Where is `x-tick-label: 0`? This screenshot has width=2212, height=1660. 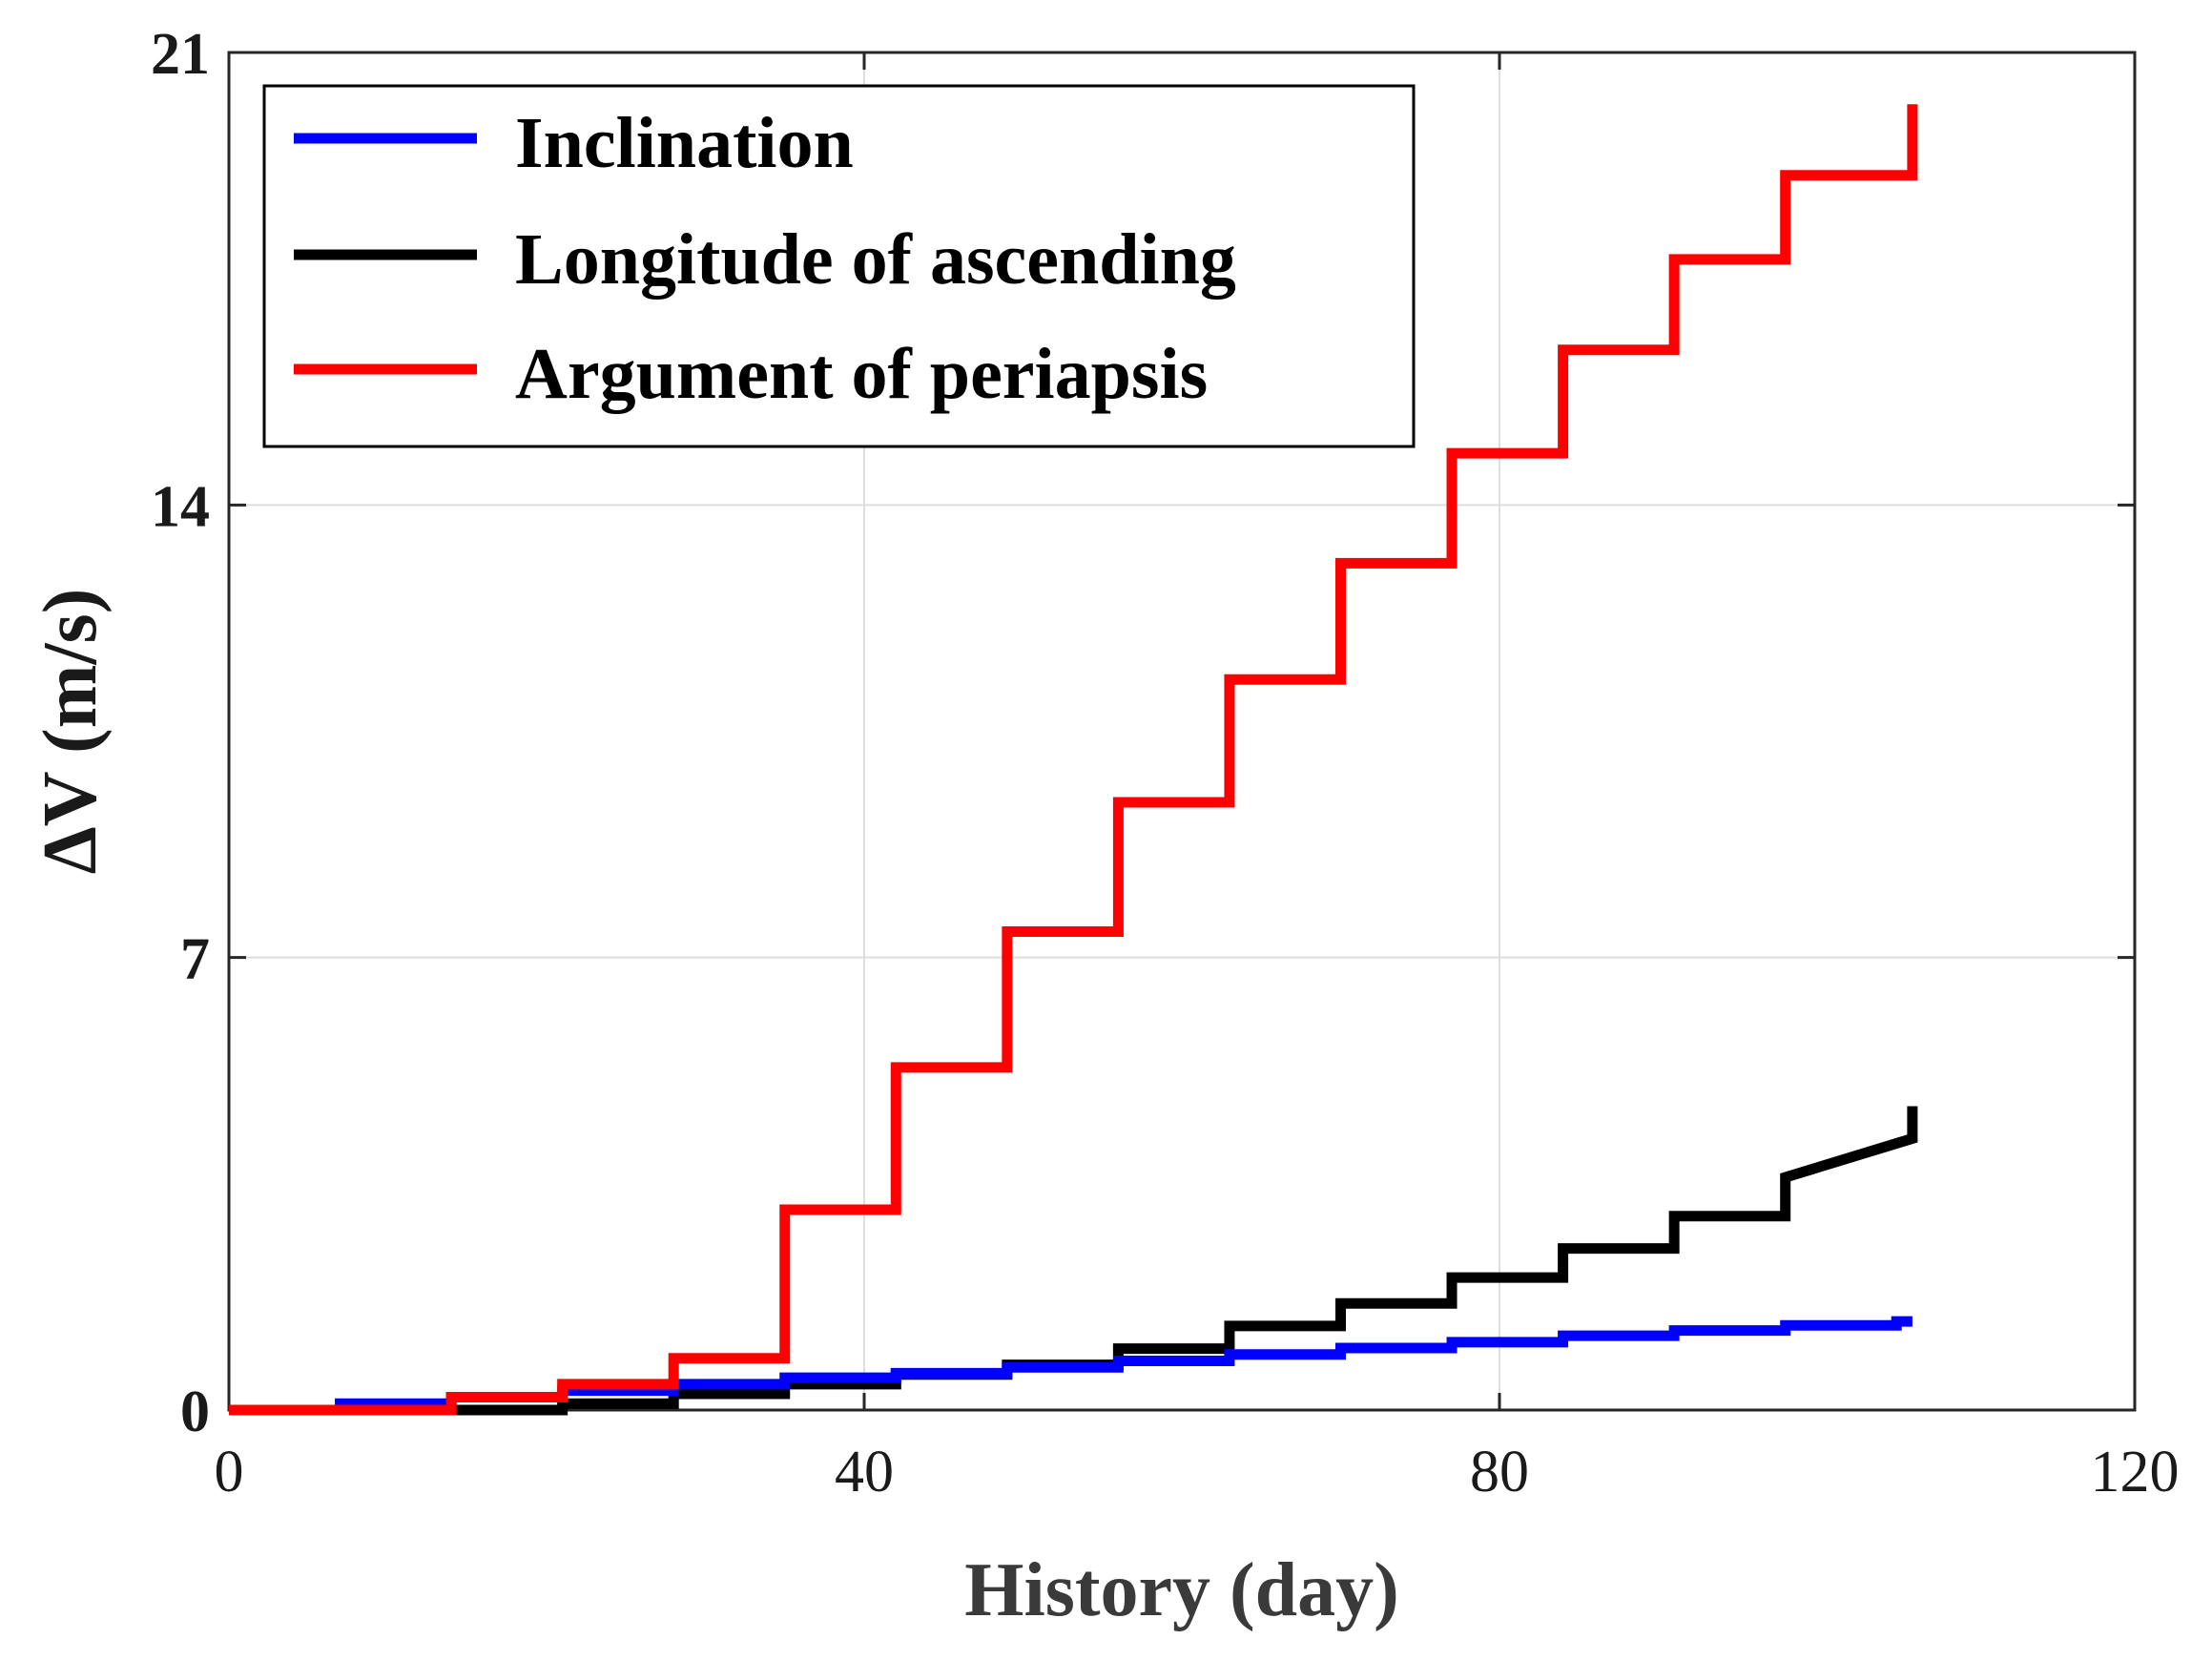 x-tick-label: 0 is located at coordinates (229, 1472).